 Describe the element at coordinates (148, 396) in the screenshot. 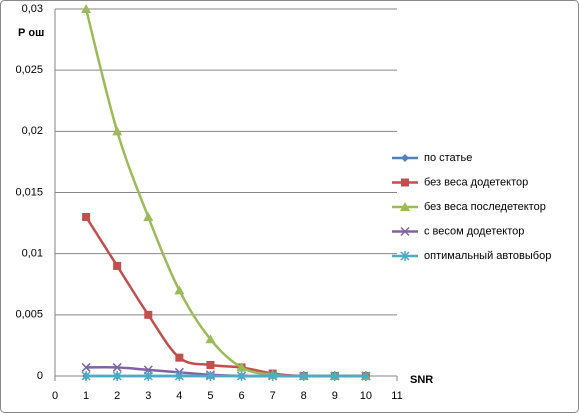

I see `x-tick-label: 3` at that location.